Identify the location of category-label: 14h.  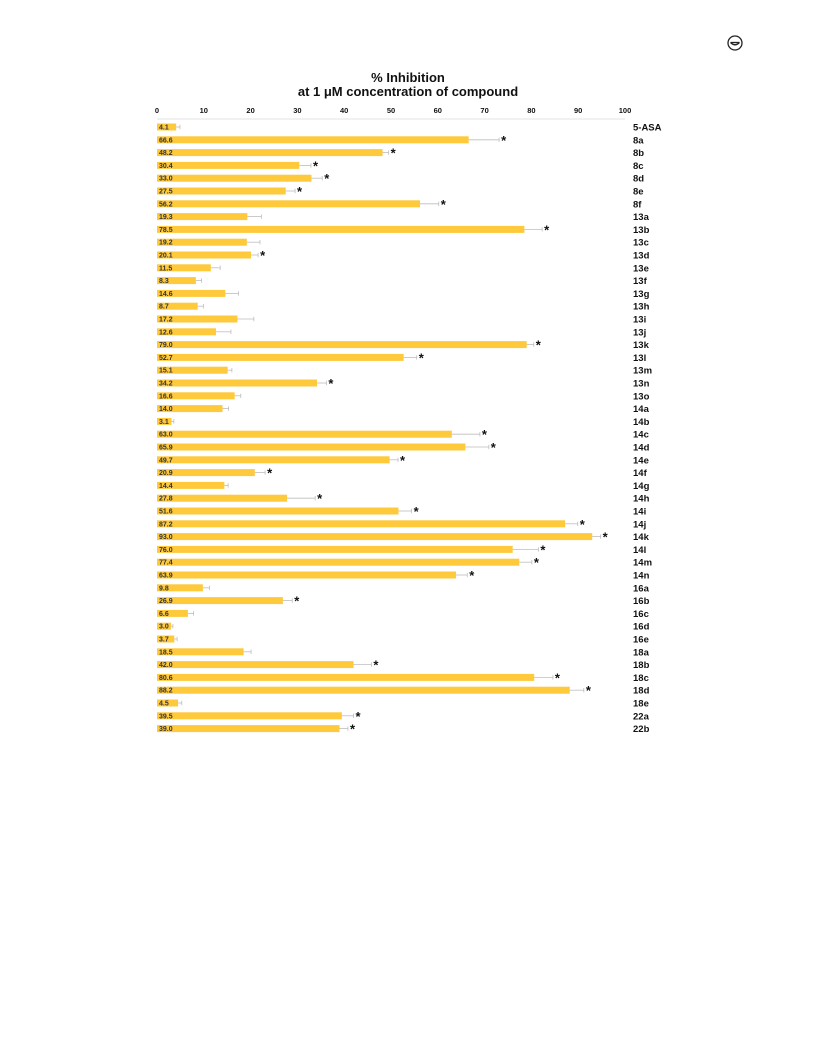
(641, 499).